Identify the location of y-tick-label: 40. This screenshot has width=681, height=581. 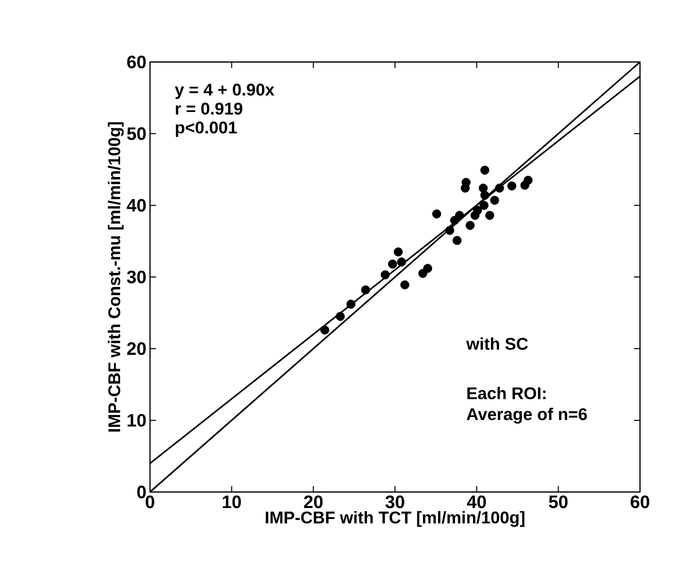
(136, 205).